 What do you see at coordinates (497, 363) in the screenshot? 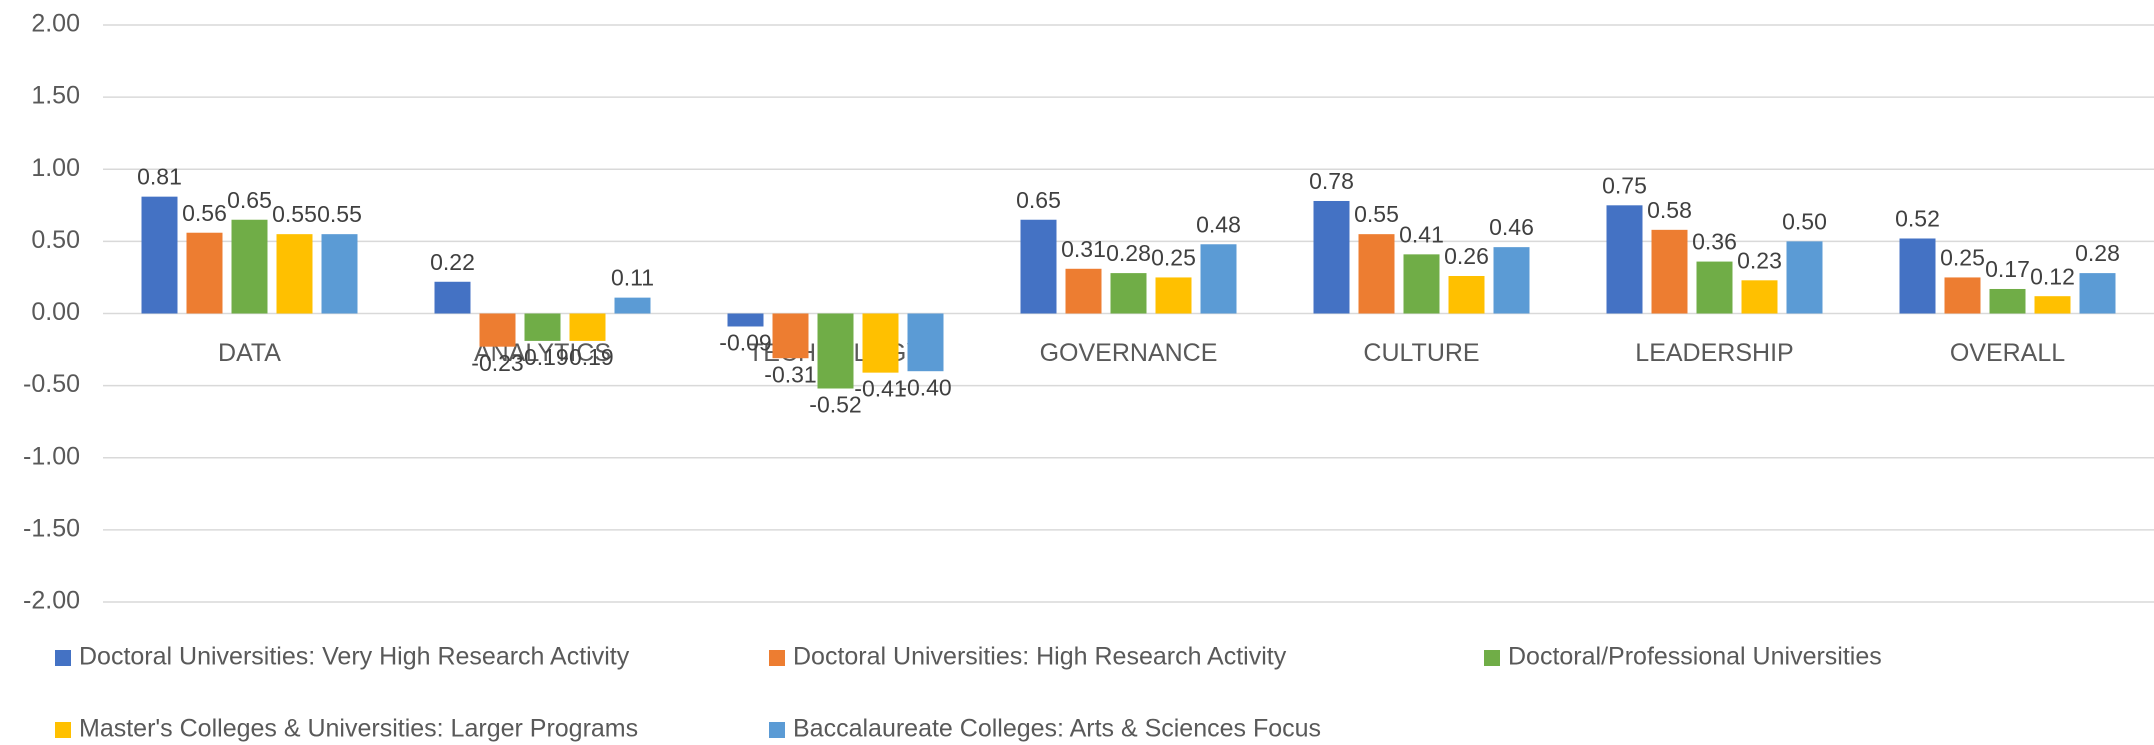
I see `data-label: -0.23` at bounding box center [497, 363].